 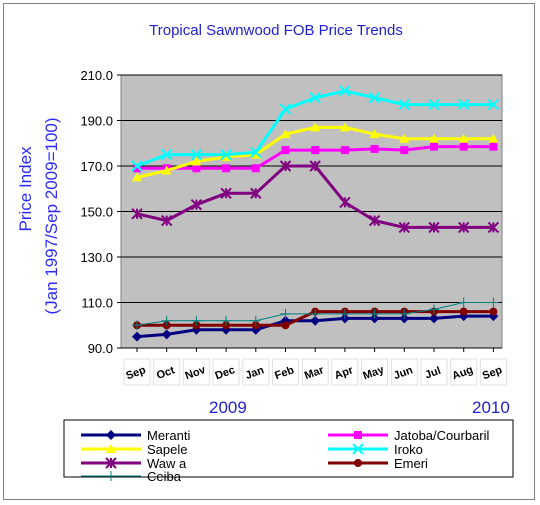 What do you see at coordinates (96, 166) in the screenshot?
I see `y-tick-label: 170.0` at bounding box center [96, 166].